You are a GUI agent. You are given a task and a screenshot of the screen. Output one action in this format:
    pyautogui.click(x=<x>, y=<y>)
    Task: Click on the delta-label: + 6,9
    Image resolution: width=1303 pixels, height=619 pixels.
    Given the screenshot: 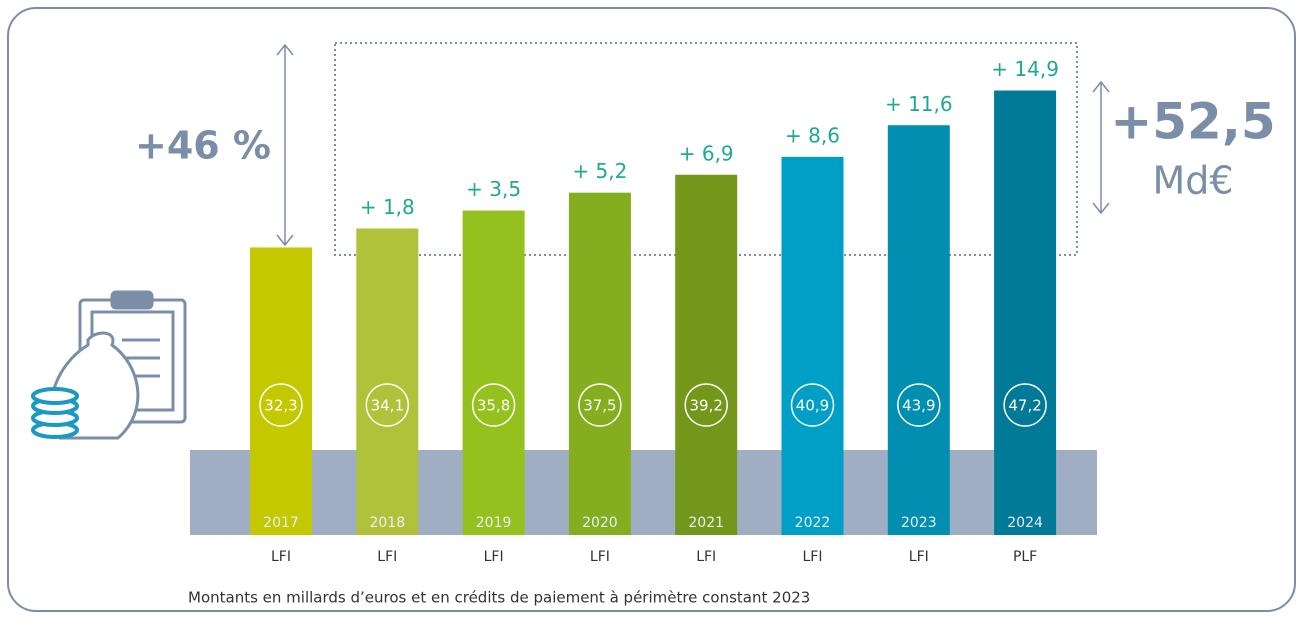 What is the action you would take?
    pyautogui.click(x=706, y=153)
    